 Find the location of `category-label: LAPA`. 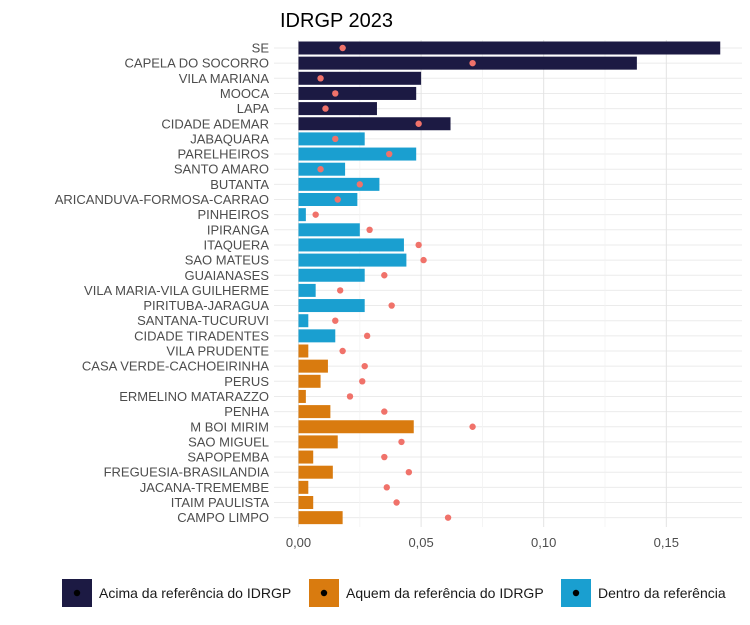

category-label: LAPA is located at coordinates (253, 108).